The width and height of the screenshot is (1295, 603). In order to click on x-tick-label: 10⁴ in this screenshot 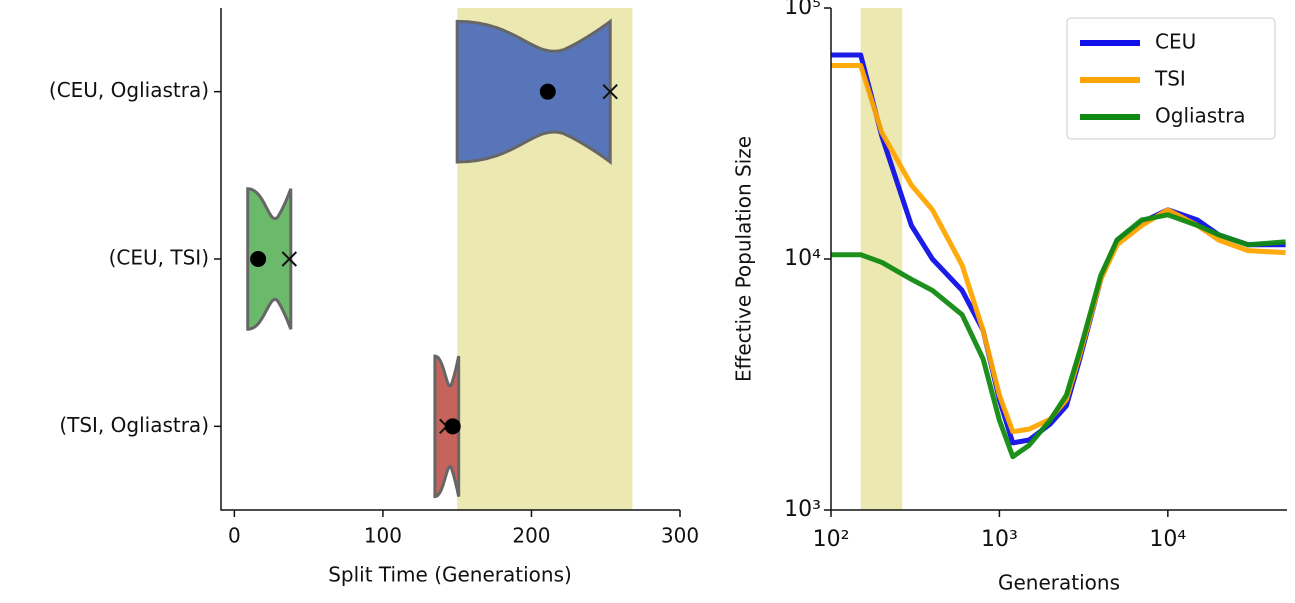, I will do `click(1167, 539)`.